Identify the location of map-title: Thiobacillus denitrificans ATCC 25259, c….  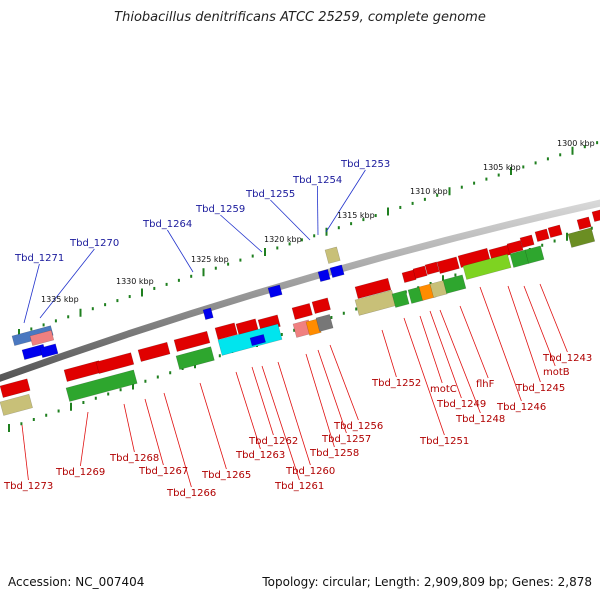
(300, 17).